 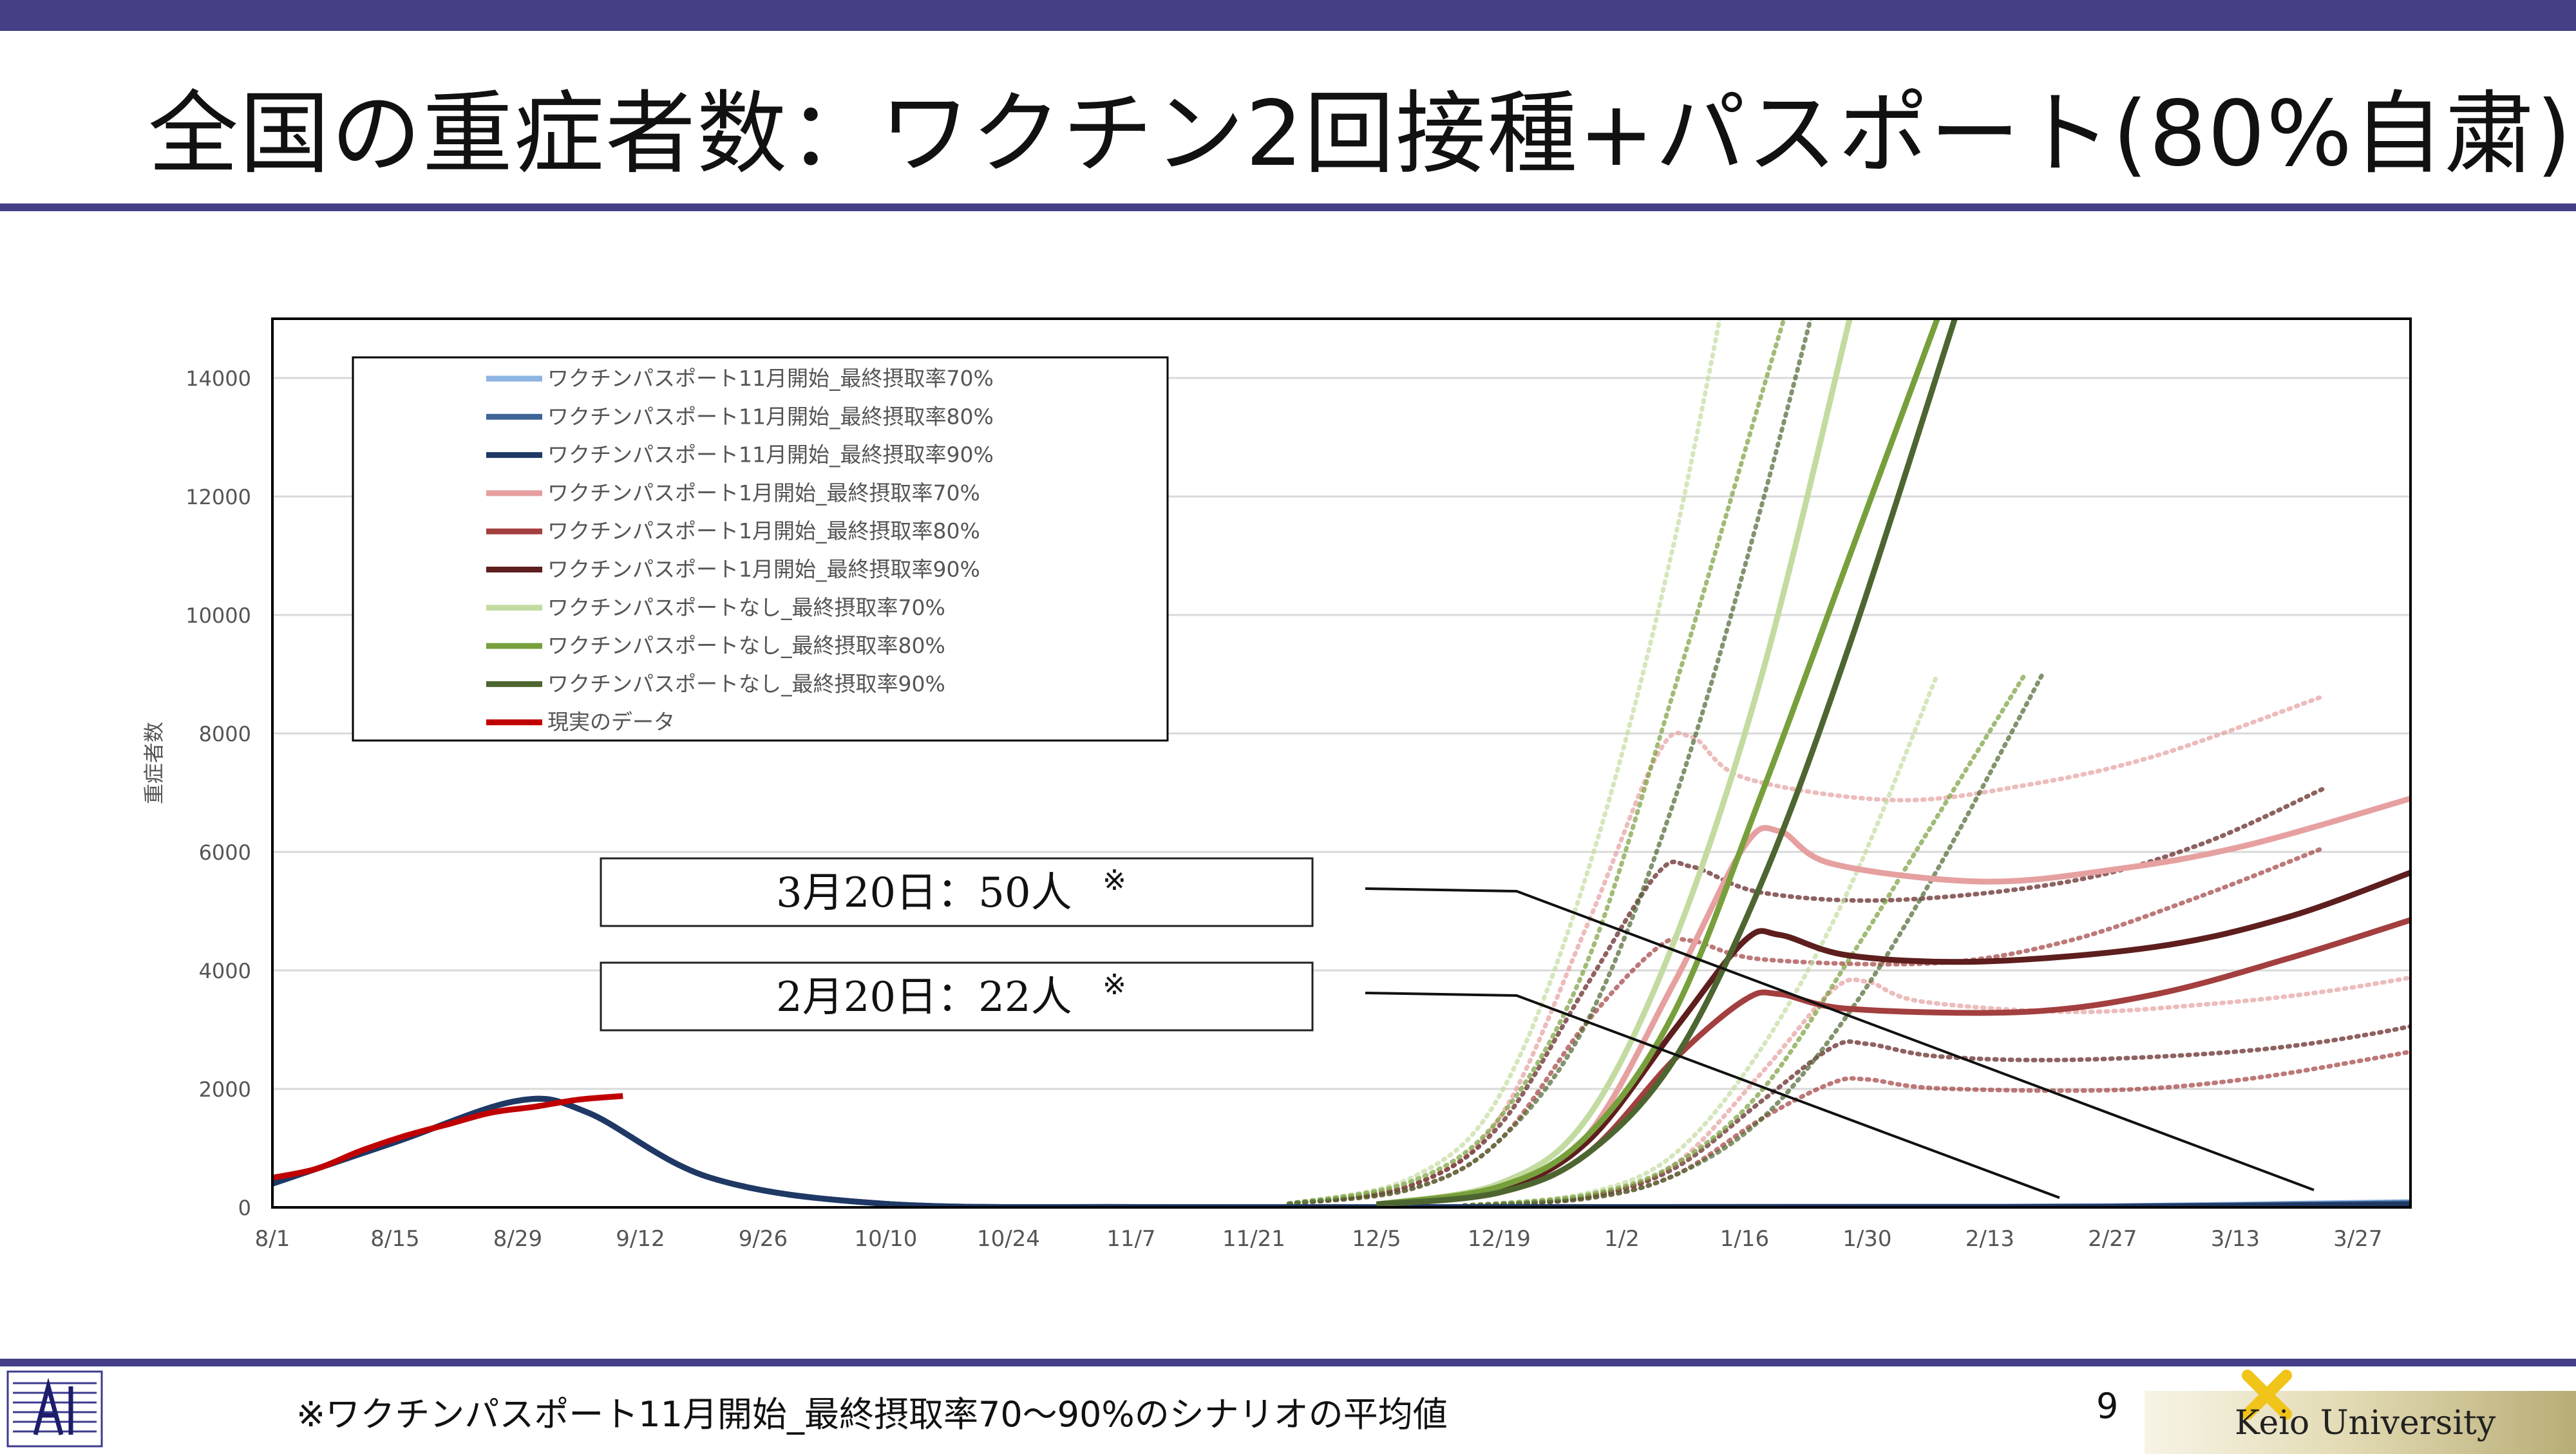 I want to click on y-tick-label: 8000, so click(x=225, y=734).